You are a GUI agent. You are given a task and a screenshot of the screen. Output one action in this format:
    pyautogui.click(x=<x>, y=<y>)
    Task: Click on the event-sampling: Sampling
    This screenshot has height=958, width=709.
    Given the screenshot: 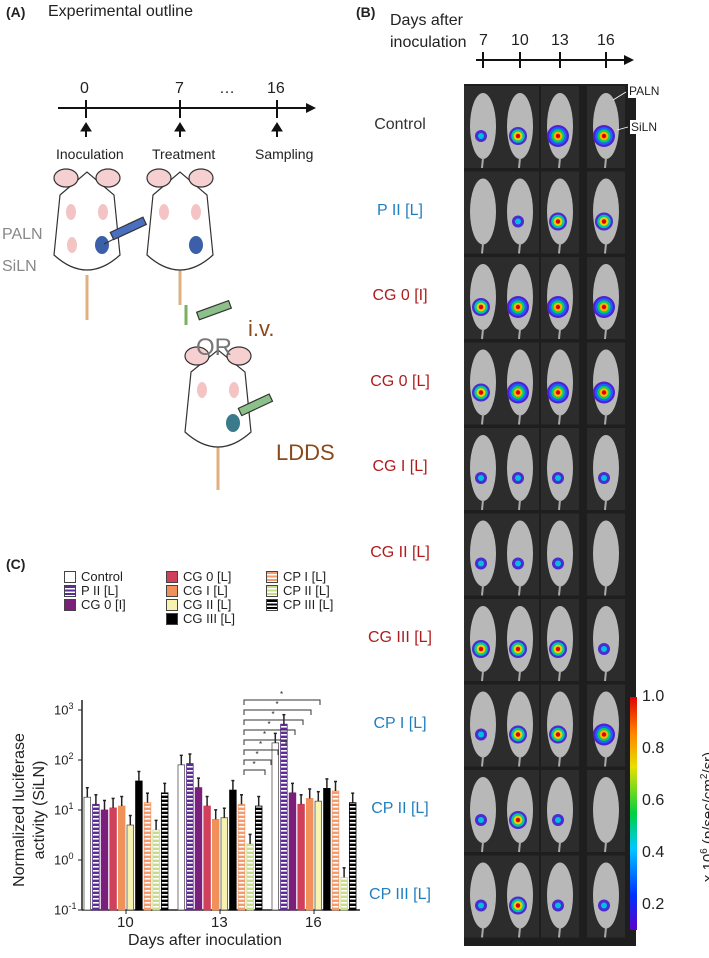 What is the action you would take?
    pyautogui.click(x=284, y=154)
    